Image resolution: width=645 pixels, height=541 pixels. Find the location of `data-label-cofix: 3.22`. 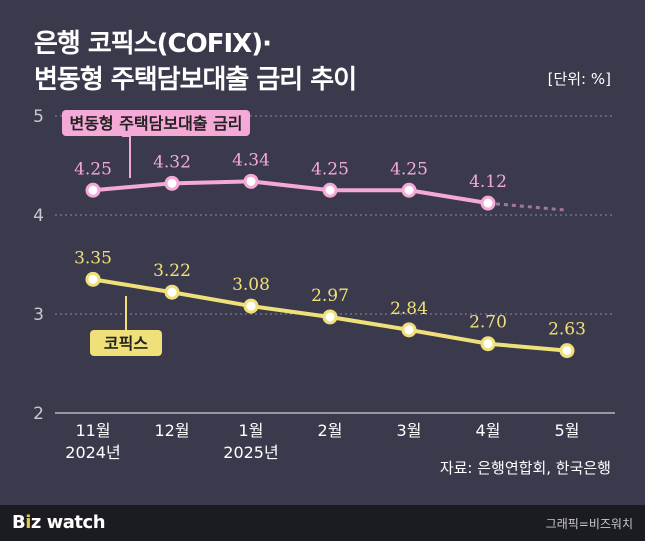

data-label-cofix: 3.22 is located at coordinates (172, 271).